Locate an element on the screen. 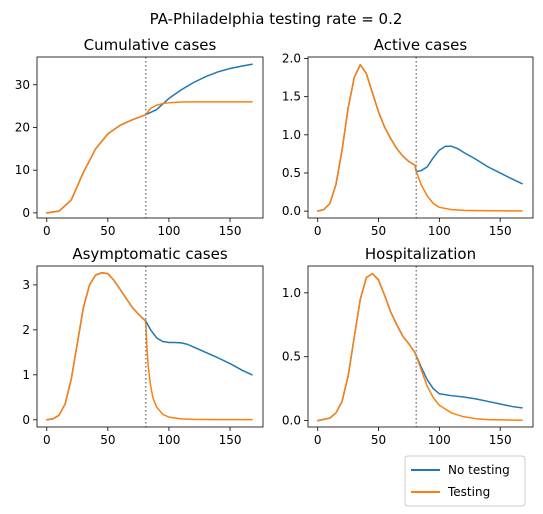 Image resolution: width=543 pixels, height=514 pixels. subplot-title: Asymptomatic cases is located at coordinates (149, 254).